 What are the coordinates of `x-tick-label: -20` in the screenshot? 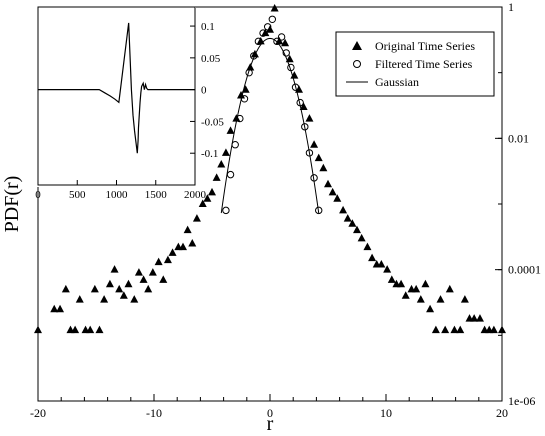 It's located at (38, 413).